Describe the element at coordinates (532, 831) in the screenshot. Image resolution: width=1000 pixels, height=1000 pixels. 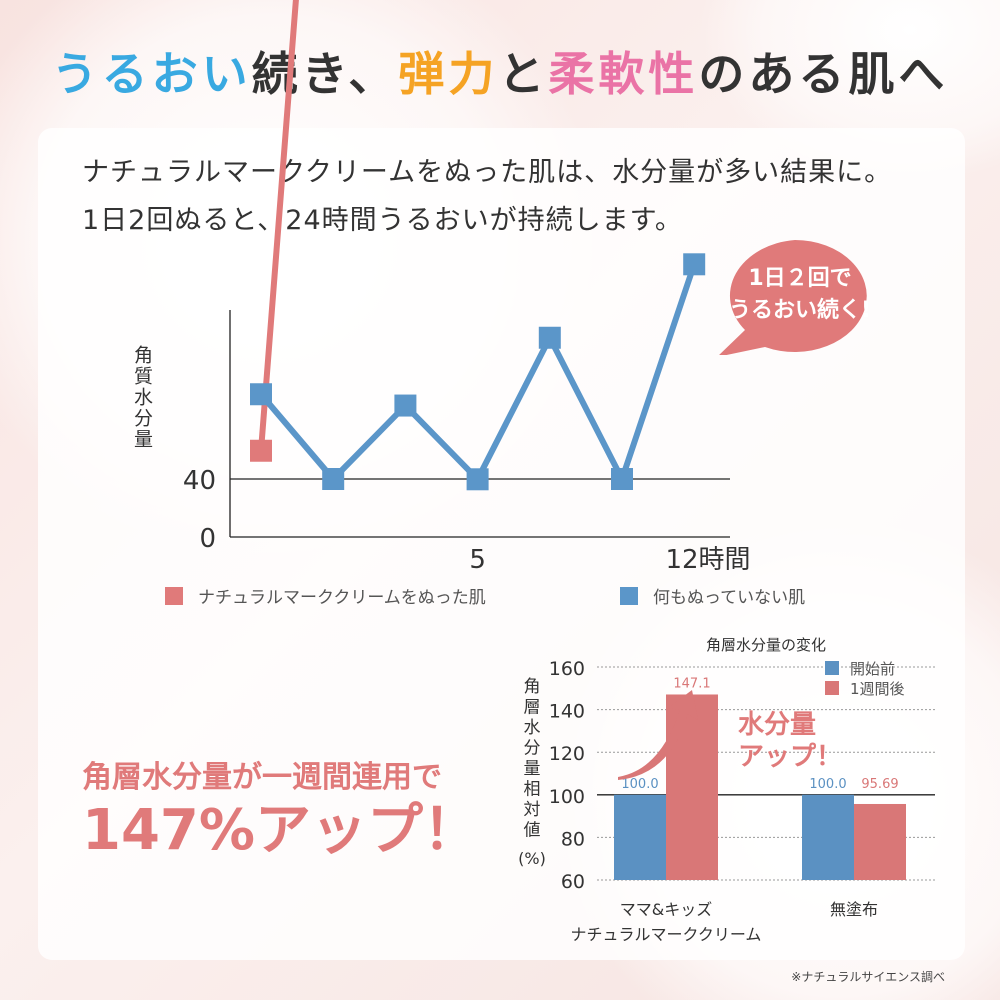
I see `y-axis-label-char: 値` at that location.